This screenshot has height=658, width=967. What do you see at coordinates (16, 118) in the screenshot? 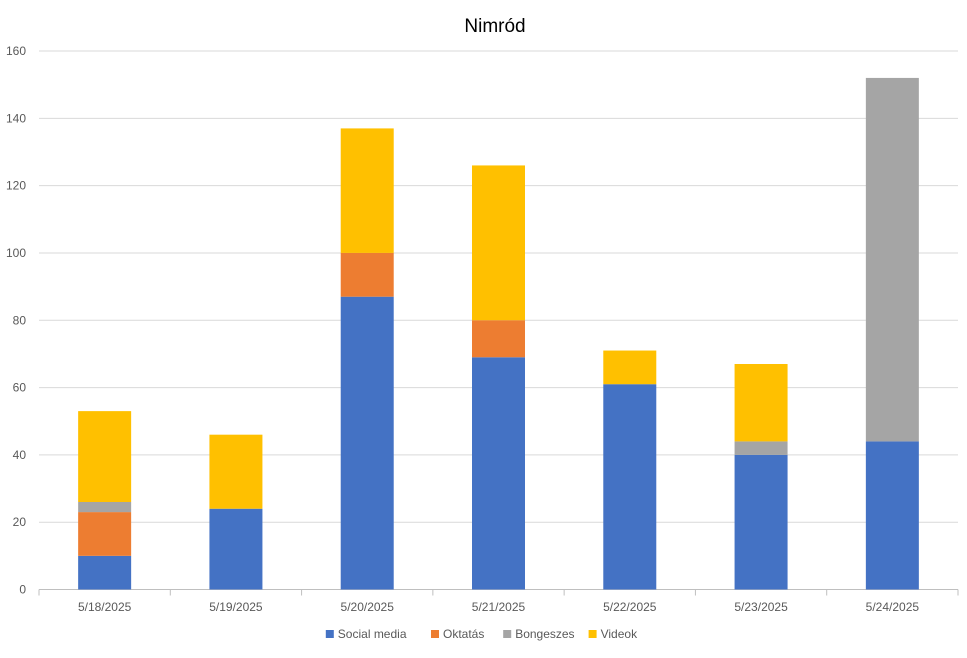
I see `y-tick-label: 140` at bounding box center [16, 118].